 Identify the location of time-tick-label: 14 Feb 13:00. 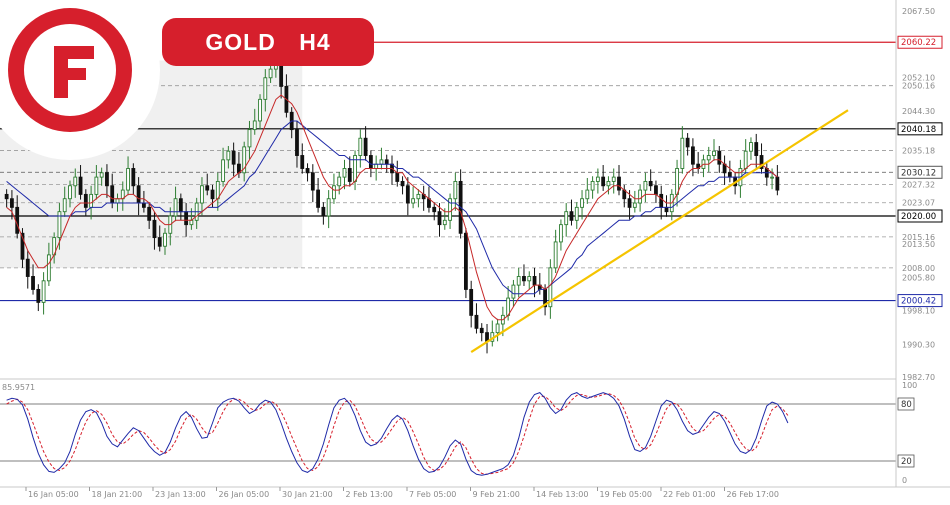
(562, 494).